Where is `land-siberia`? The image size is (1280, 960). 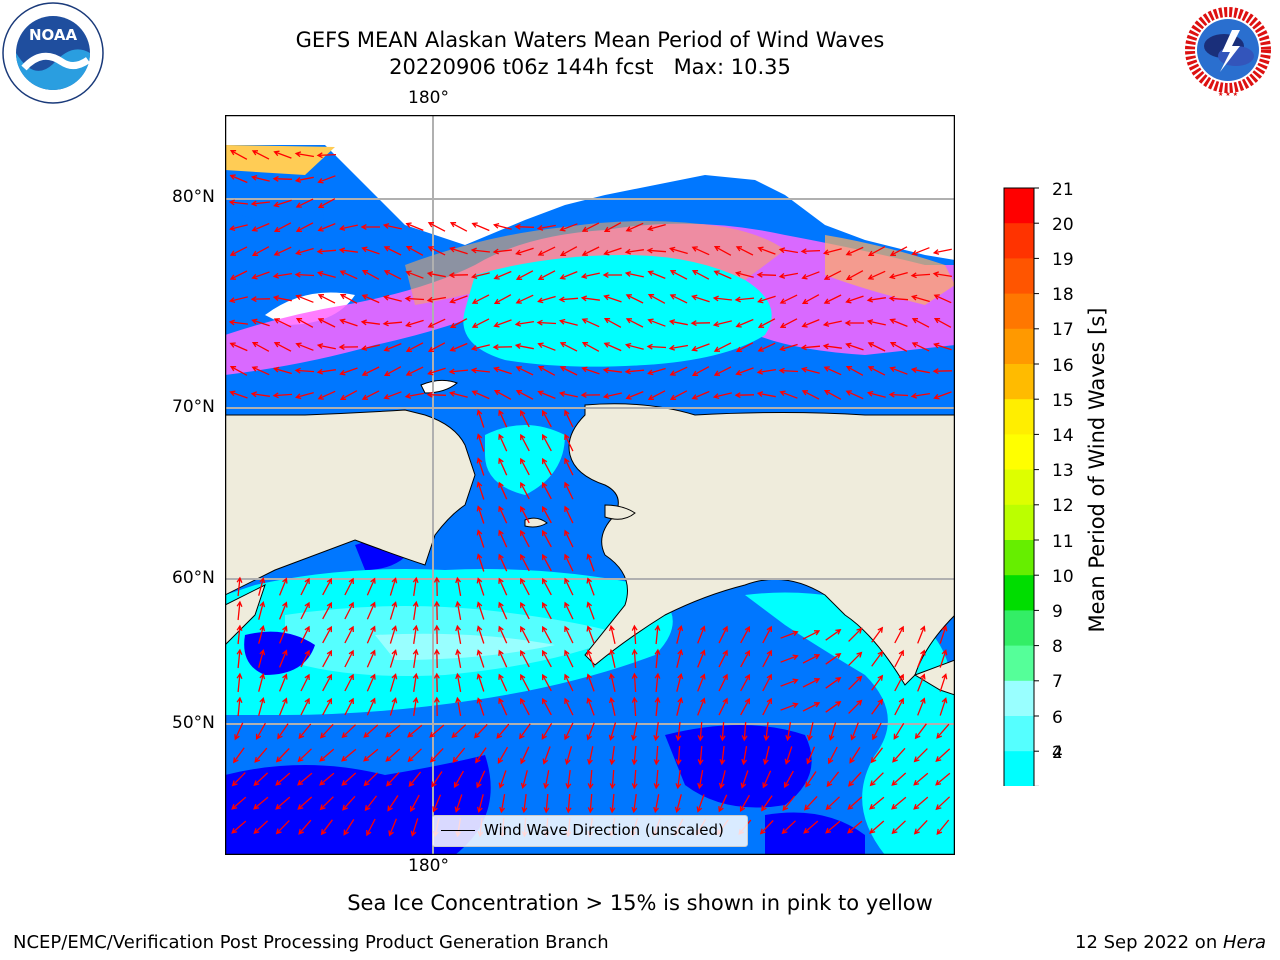 land-siberia is located at coordinates (350, 502).